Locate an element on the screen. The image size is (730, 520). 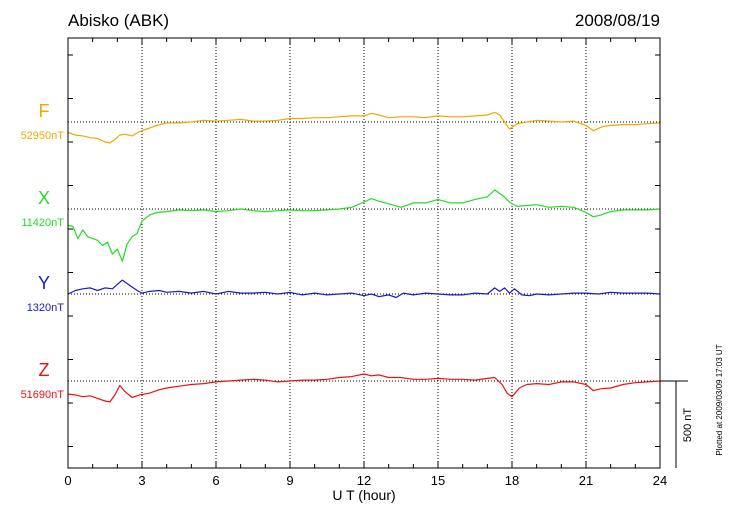
series-baseline-f: 52950nT is located at coordinates (43, 136).